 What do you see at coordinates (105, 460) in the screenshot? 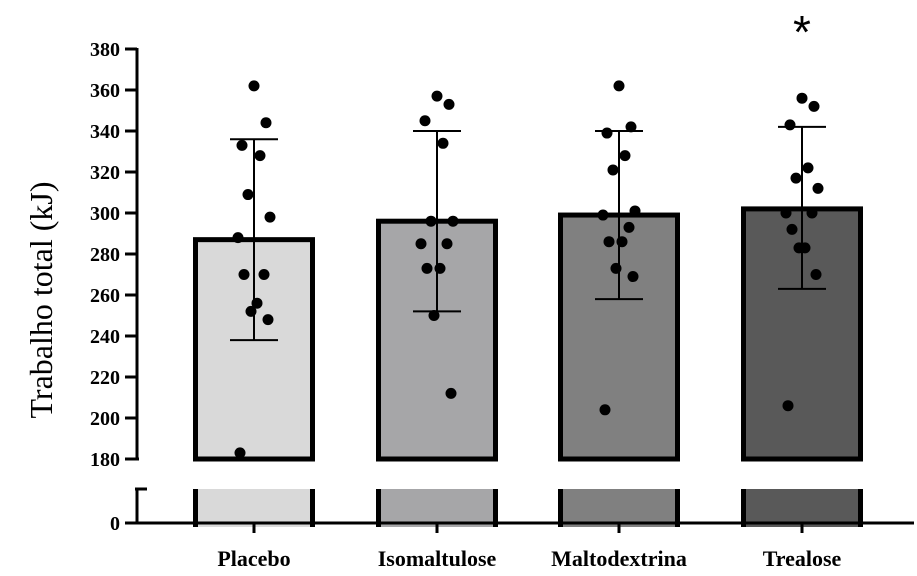
I see `y-tick-label: 180` at bounding box center [105, 460].